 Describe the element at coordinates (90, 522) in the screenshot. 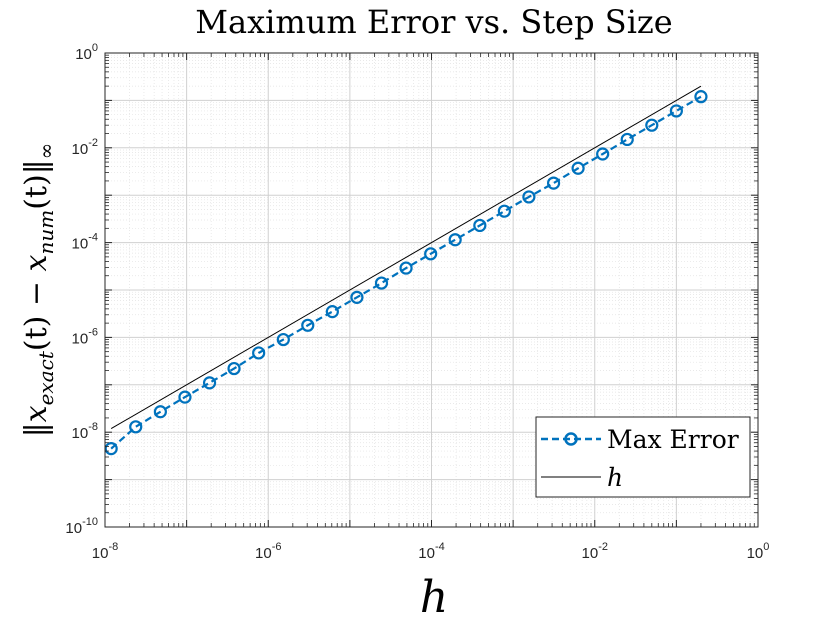

I see `y-tick-label-exp: -10` at that location.